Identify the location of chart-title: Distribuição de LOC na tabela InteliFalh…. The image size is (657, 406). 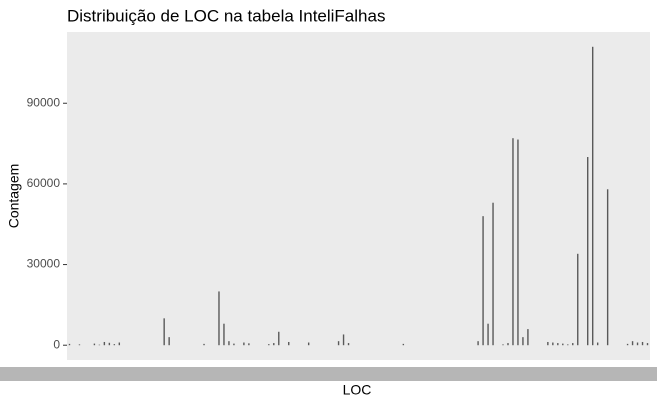
(226, 15).